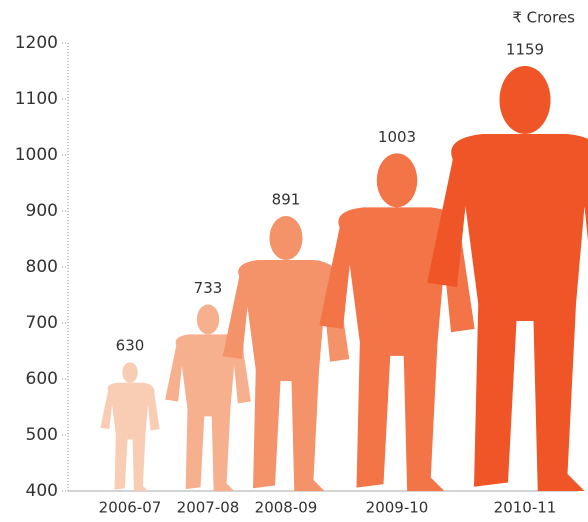 This screenshot has height=522, width=588. What do you see at coordinates (208, 508) in the screenshot?
I see `x-tick-label: 2007-08` at bounding box center [208, 508].